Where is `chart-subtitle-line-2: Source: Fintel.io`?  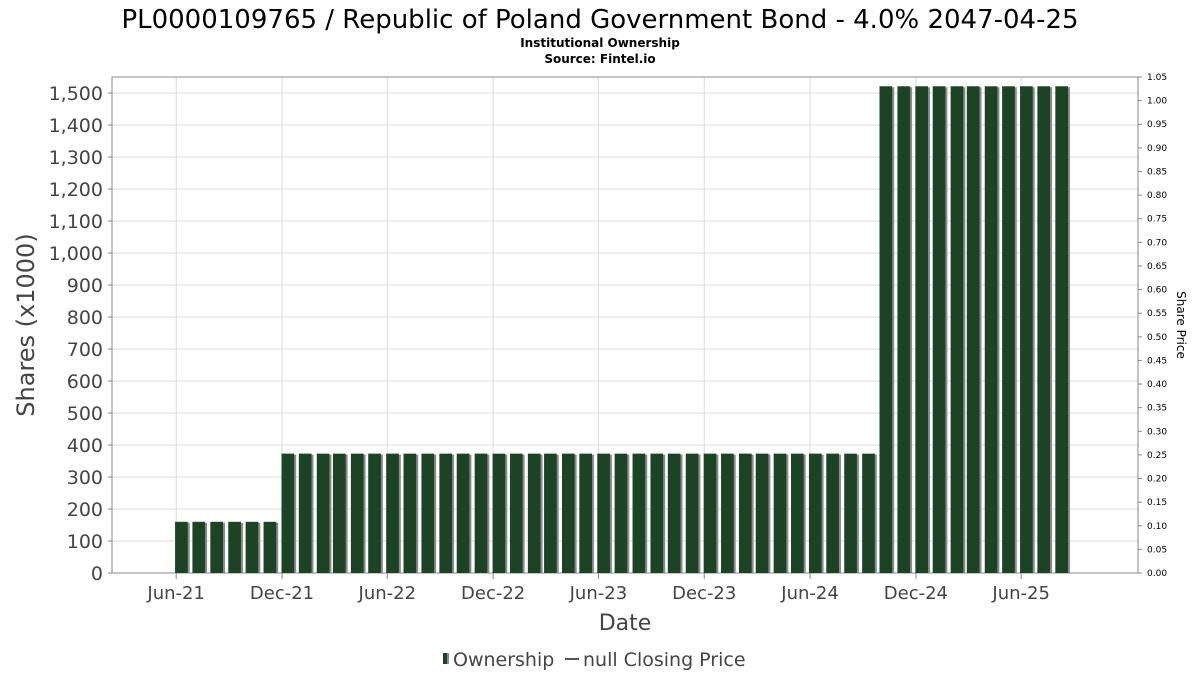 chart-subtitle-line-2: Source: Fintel.io is located at coordinates (599, 59).